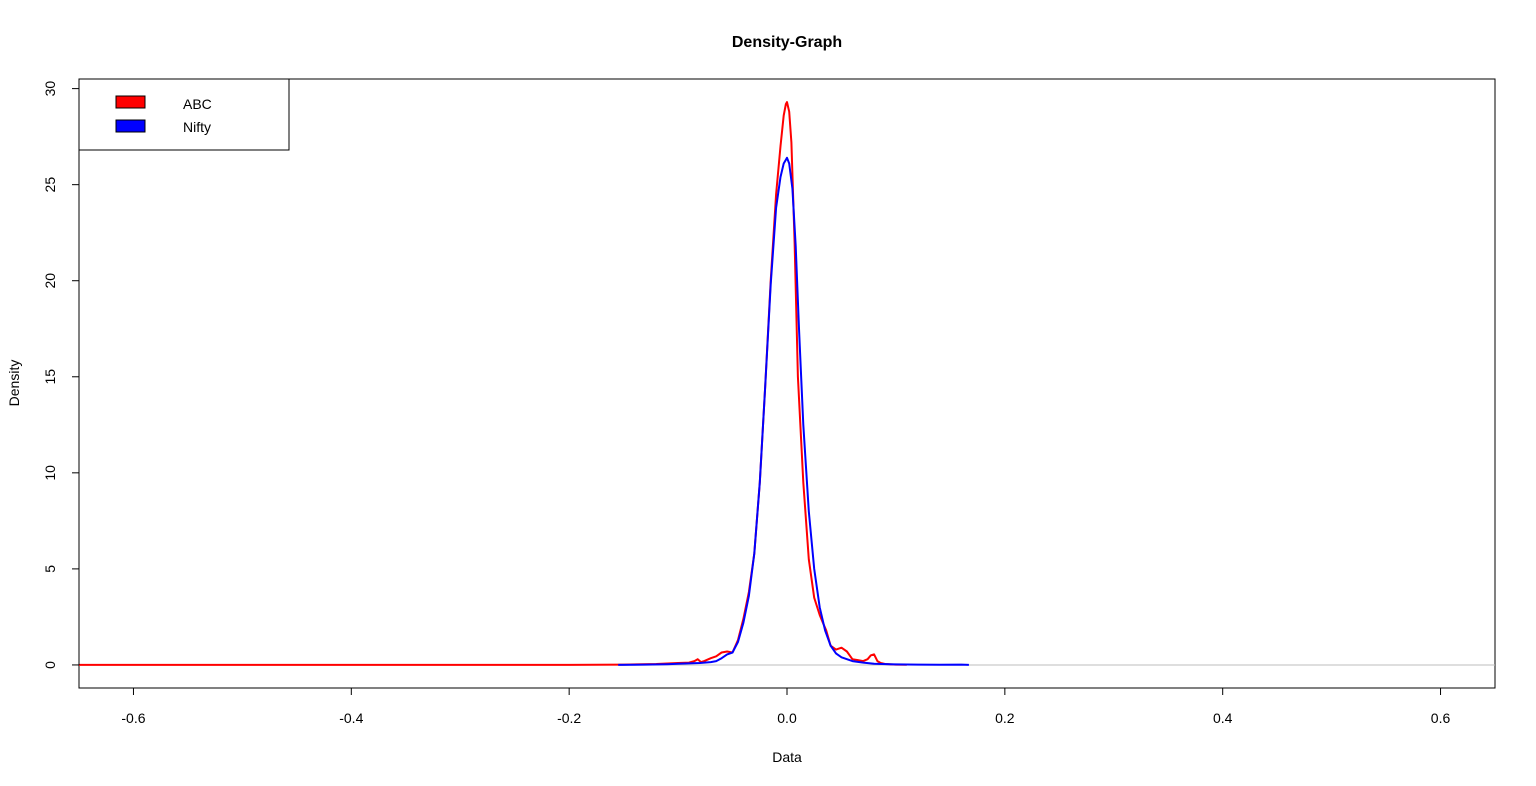 The image size is (1536, 786). Describe the element at coordinates (133, 718) in the screenshot. I see `x-tick-label: -0.6` at that location.